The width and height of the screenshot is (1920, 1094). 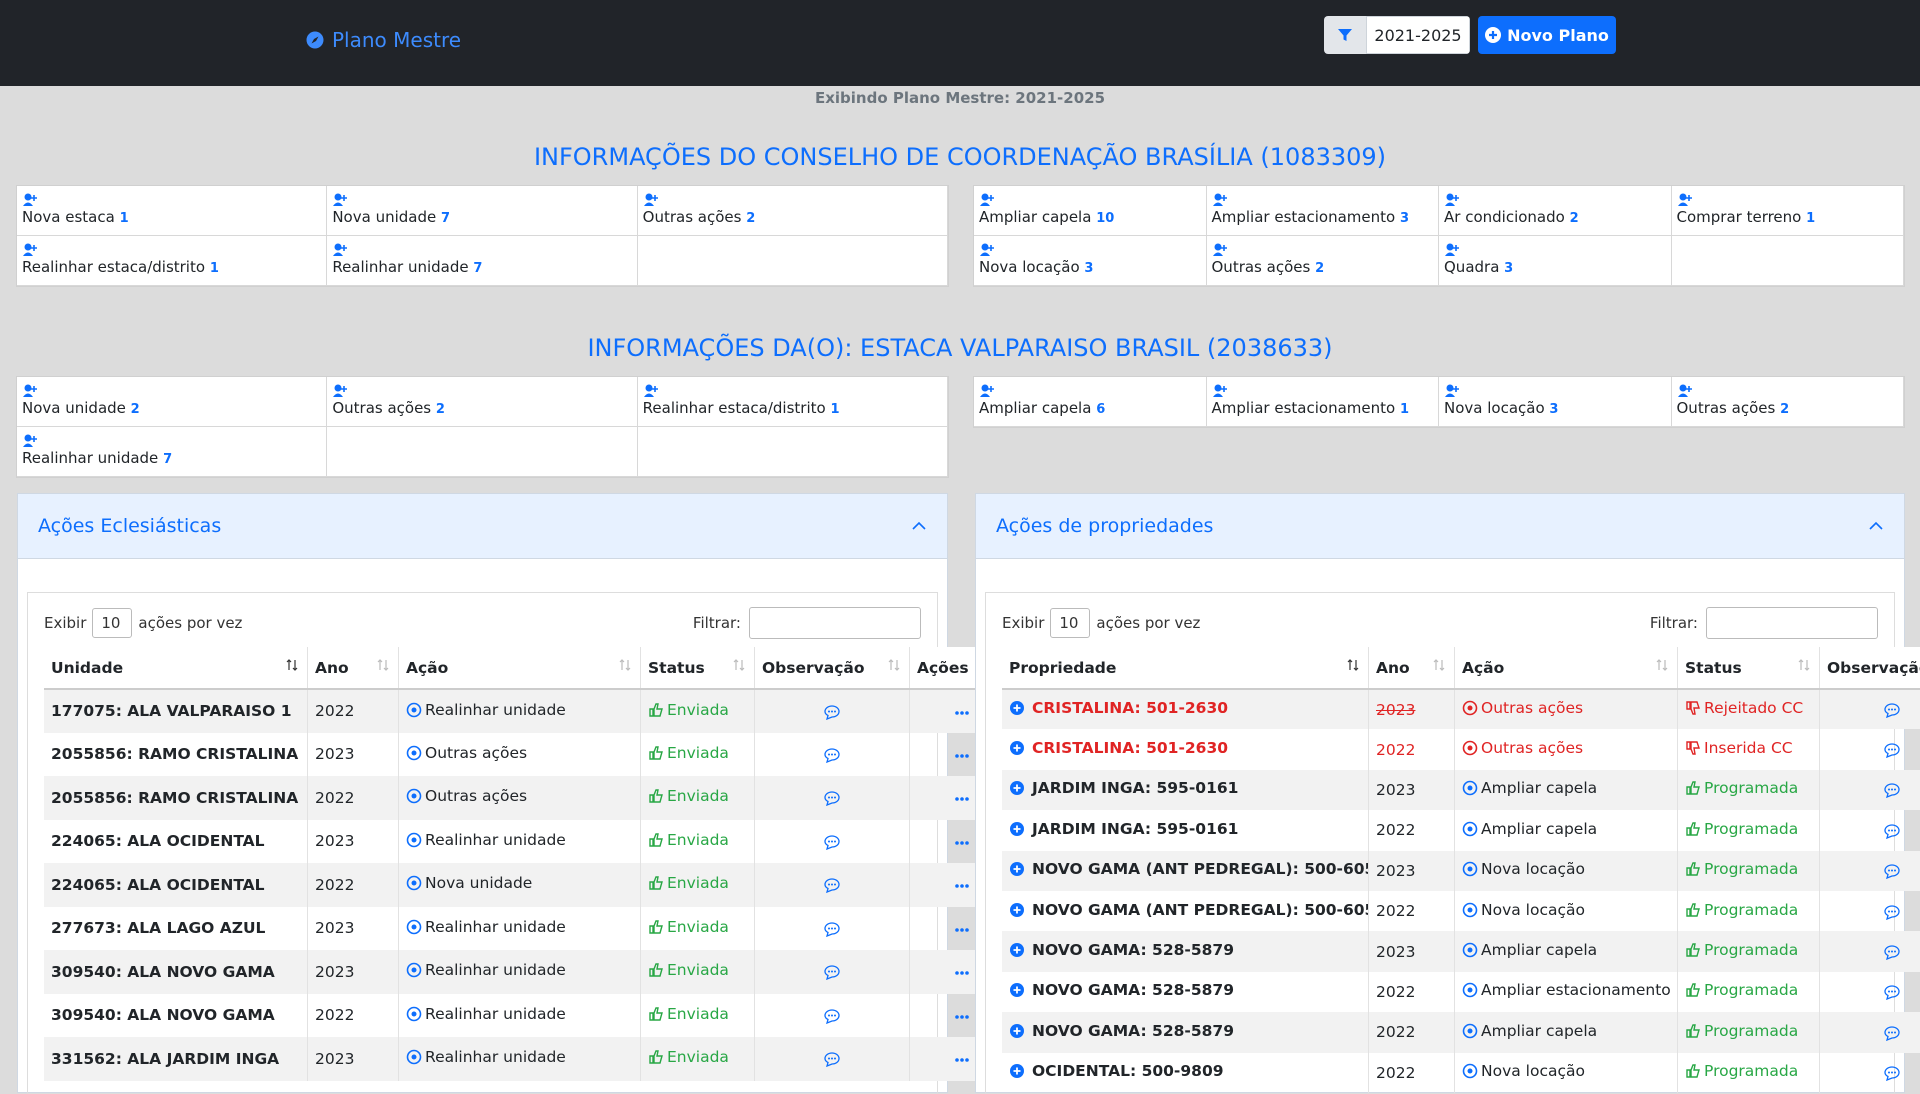 I want to click on panel-header: Ações Eclesiásticas, so click(x=482, y=526).